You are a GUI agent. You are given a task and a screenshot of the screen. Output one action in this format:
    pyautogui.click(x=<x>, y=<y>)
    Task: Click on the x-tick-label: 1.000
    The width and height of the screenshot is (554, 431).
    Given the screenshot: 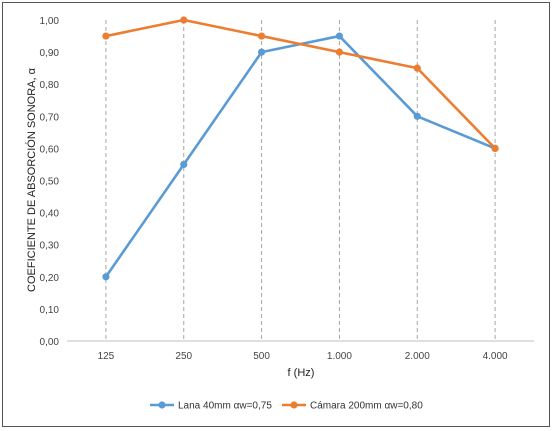 What is the action you would take?
    pyautogui.click(x=339, y=356)
    